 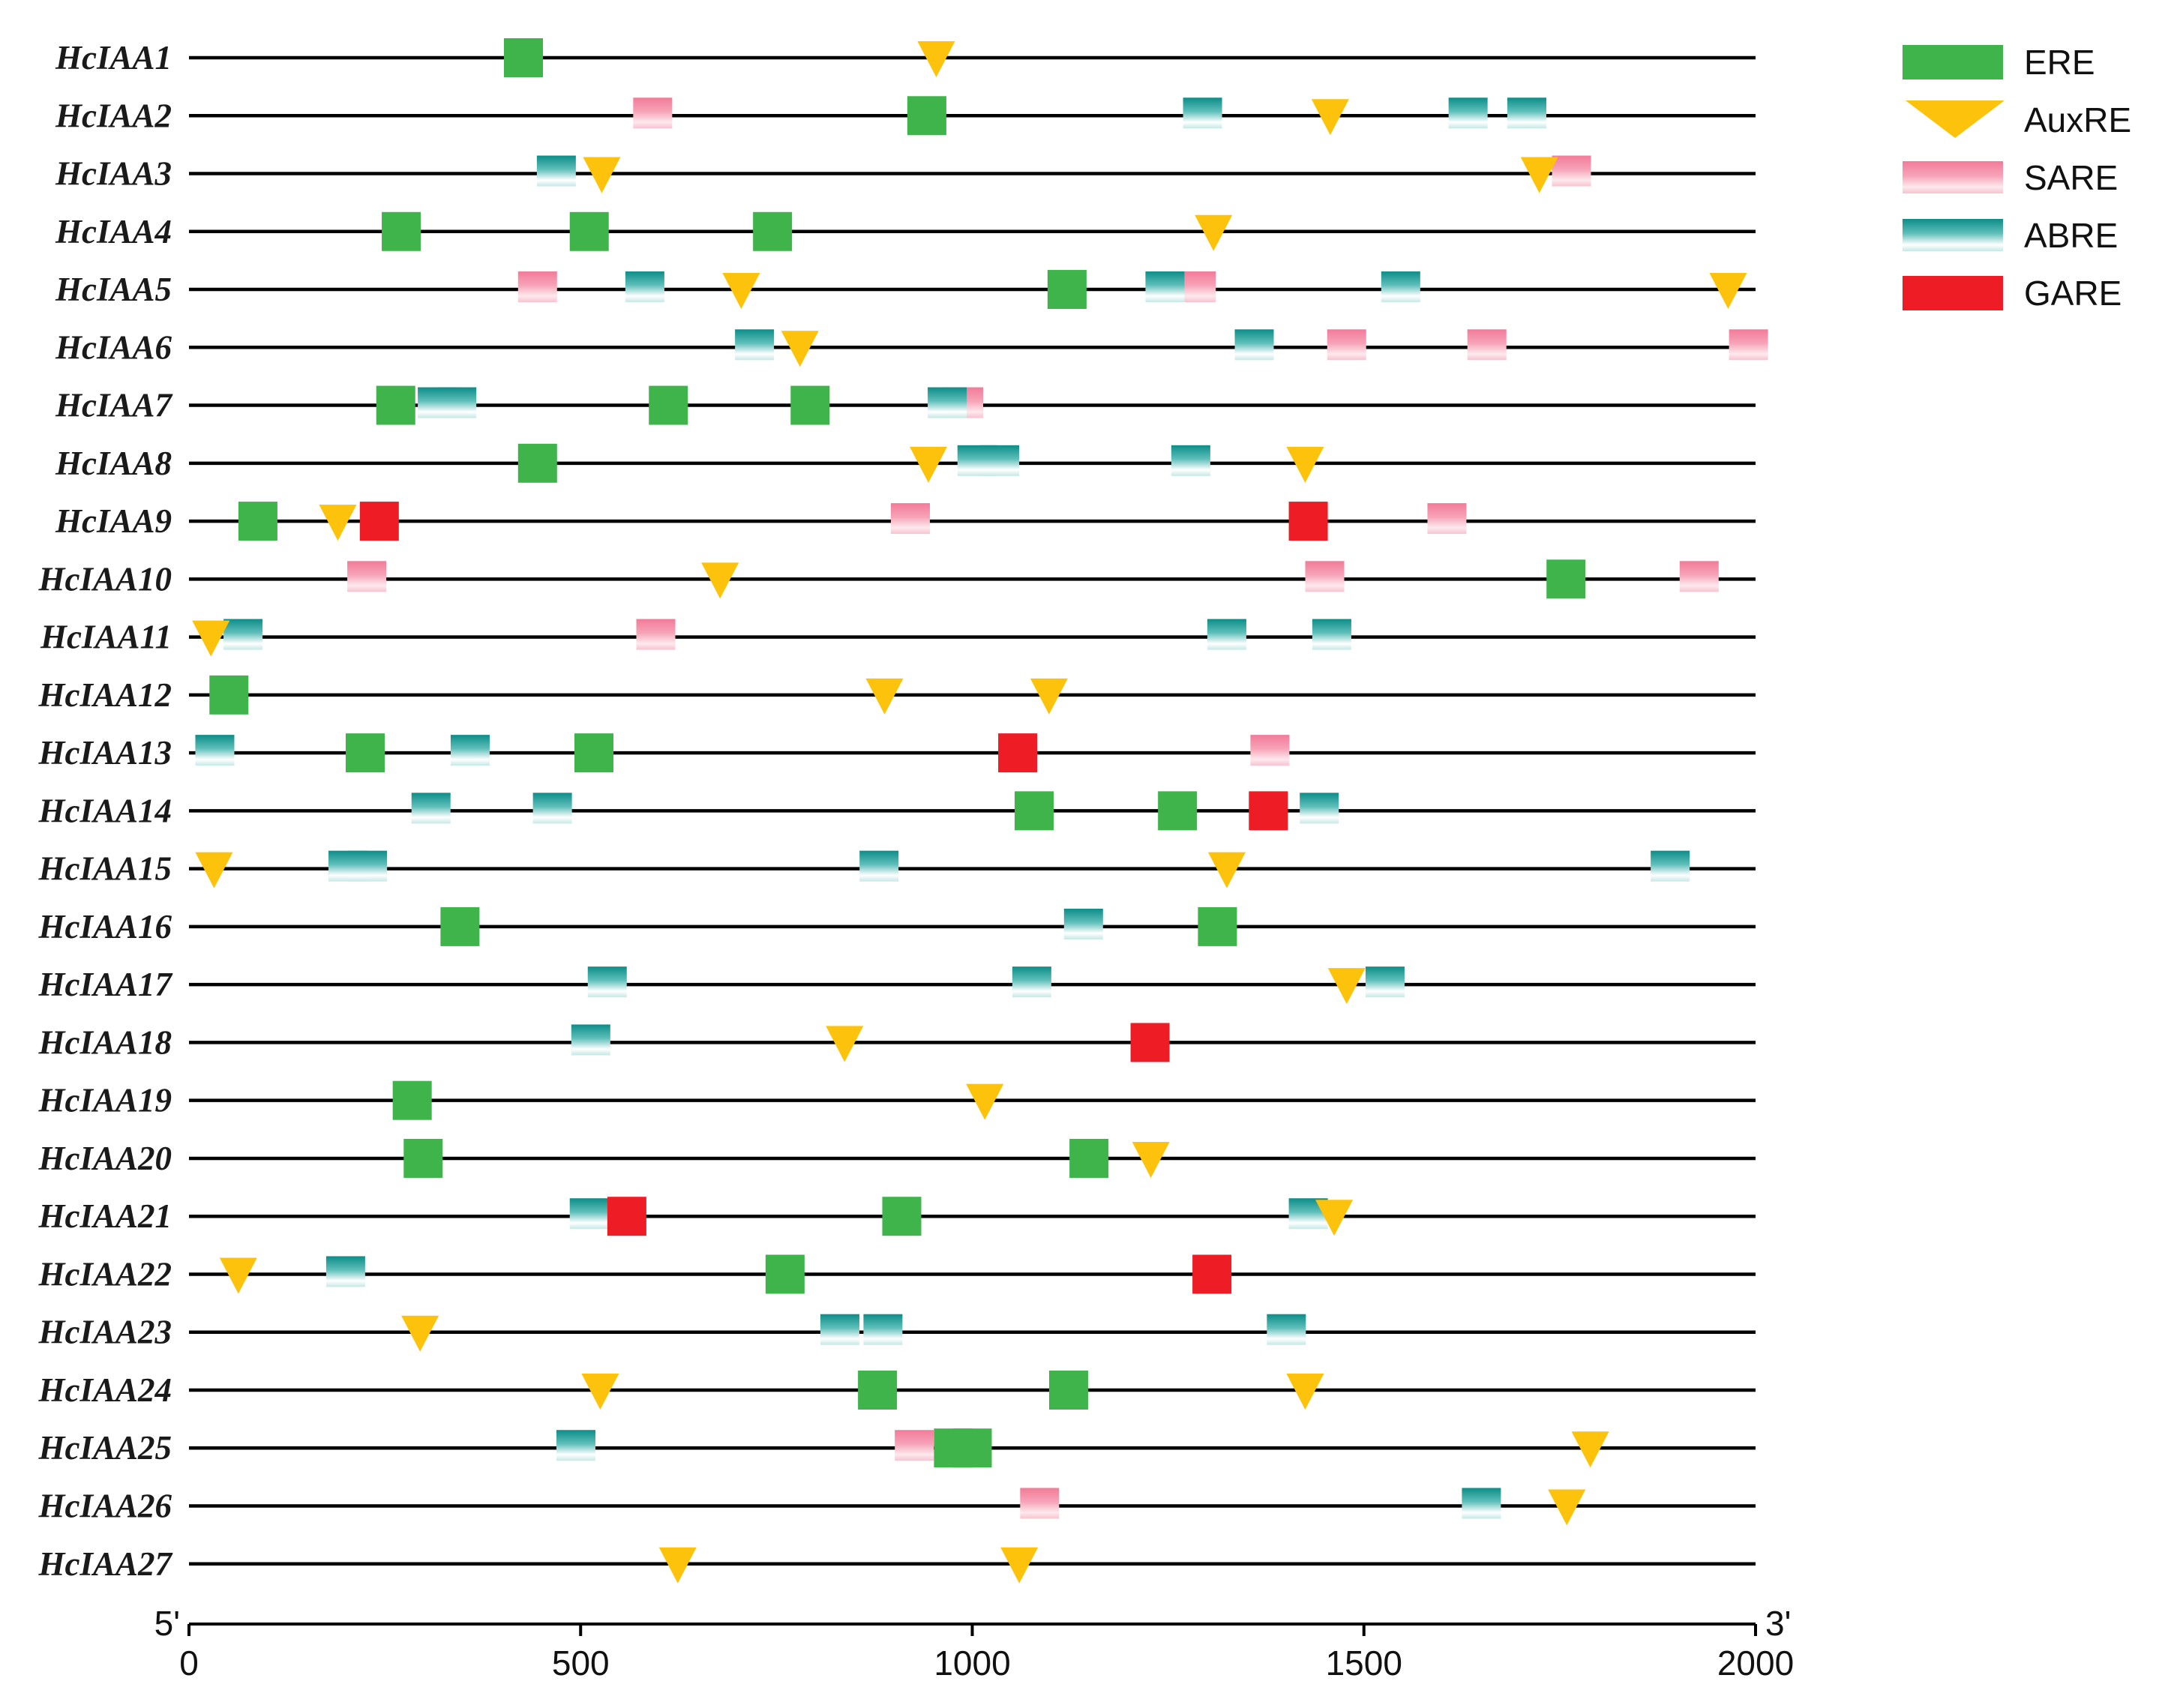 I want to click on gene-row: HcIAA25, so click(x=896, y=1448).